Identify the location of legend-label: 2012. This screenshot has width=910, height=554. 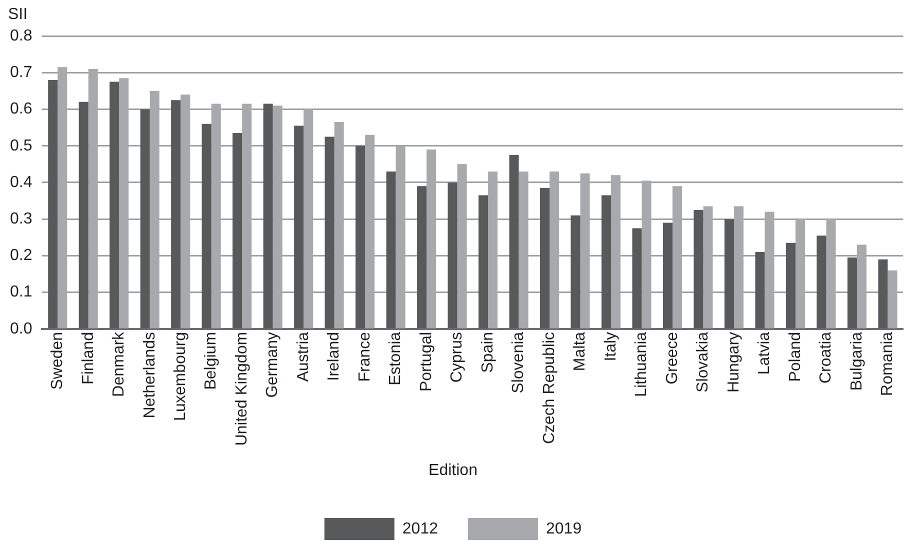
(420, 529).